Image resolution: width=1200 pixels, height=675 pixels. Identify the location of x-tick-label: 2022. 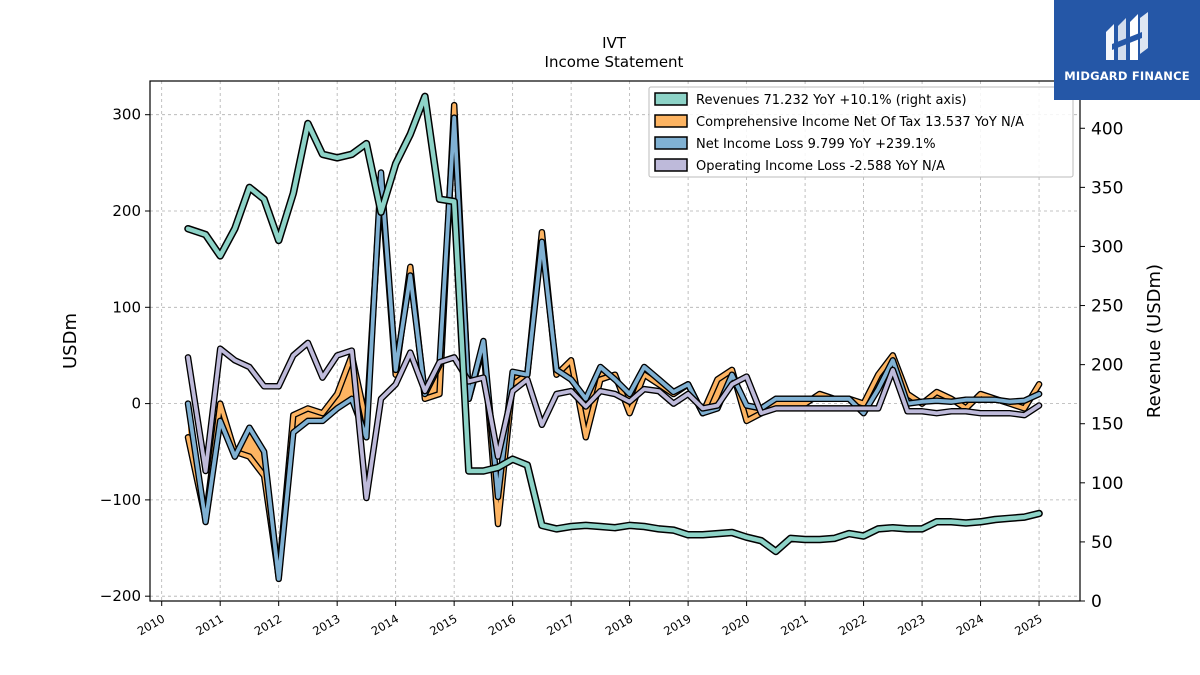
(853, 624).